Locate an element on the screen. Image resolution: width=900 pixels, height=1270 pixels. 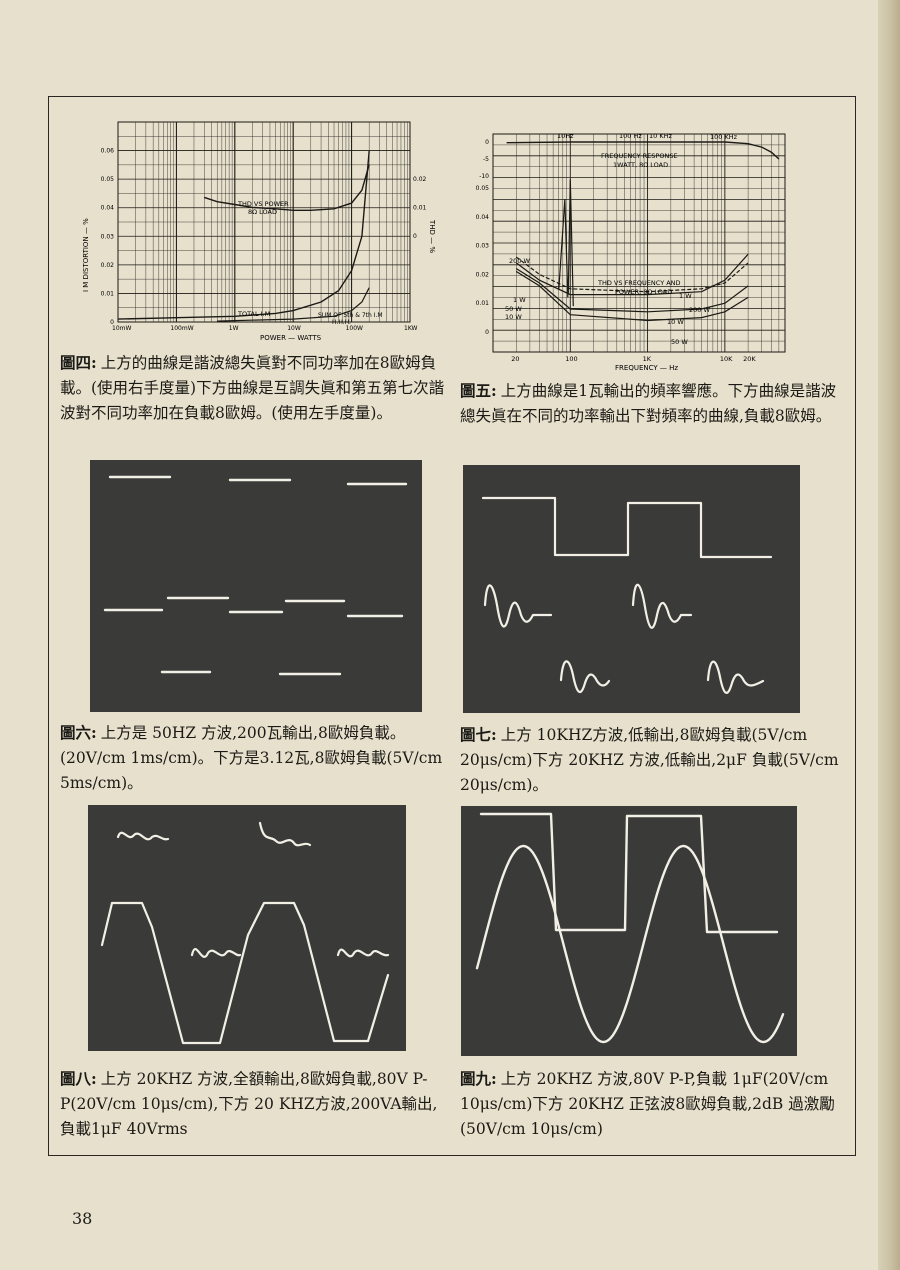
fig5-xlabel: FREQUENCY — Hz is located at coordinates (646, 368).